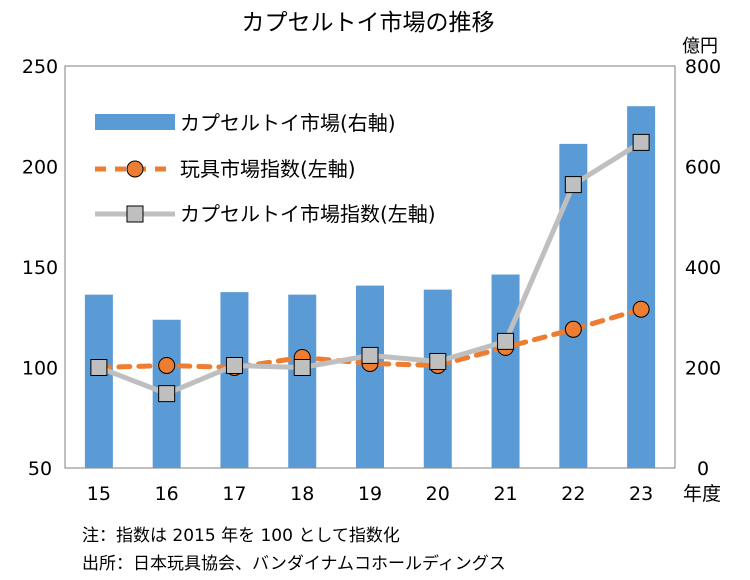 The height and width of the screenshot is (580, 750). I want to click on legend-swatch-toy-index-marker, so click(135, 169).